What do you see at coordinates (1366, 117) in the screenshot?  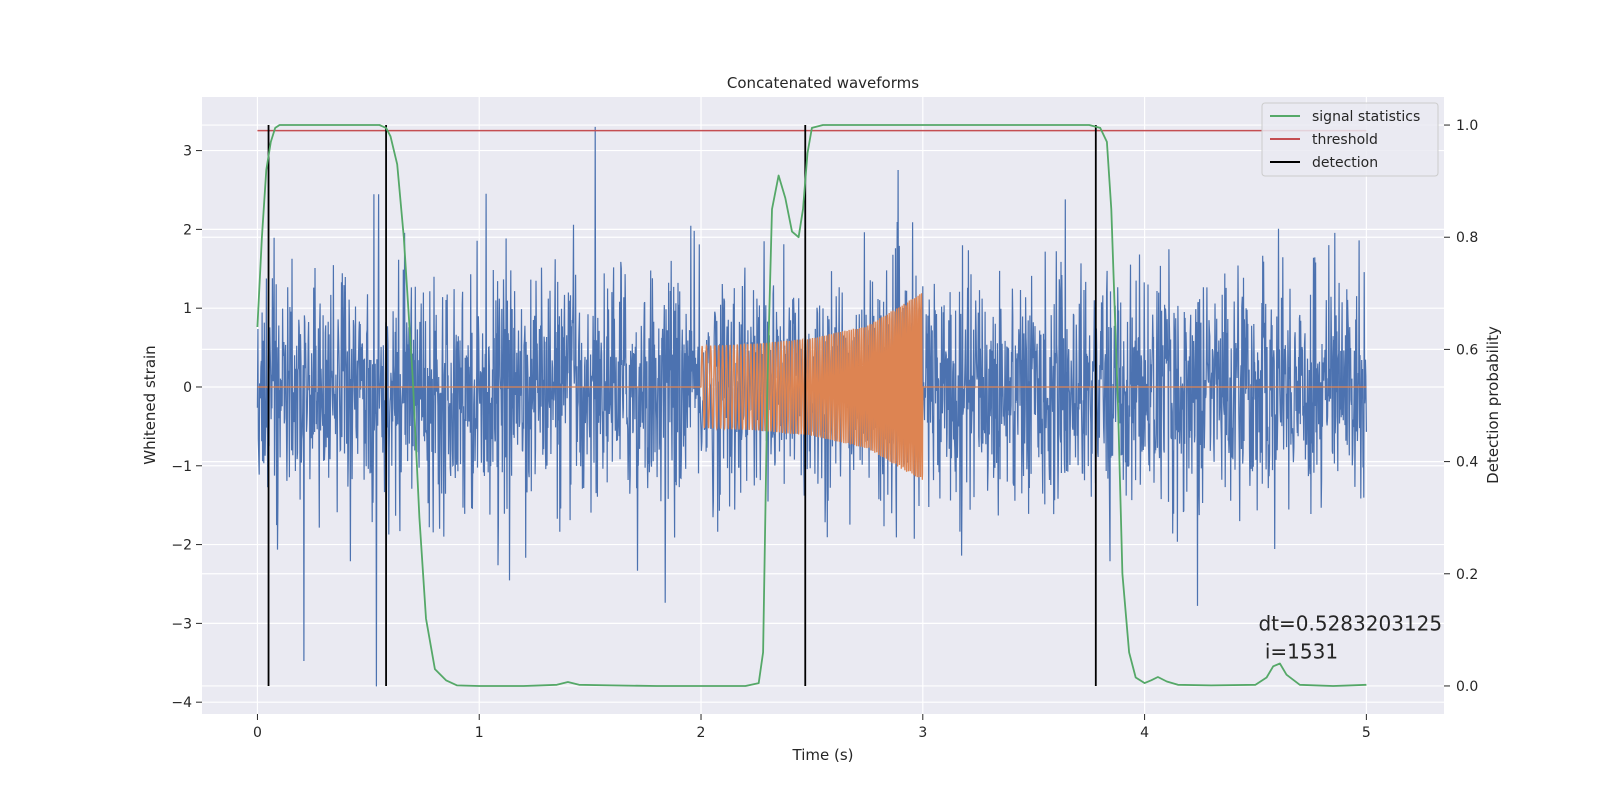 I see `legend-label-signal-statistics: signal statistics` at bounding box center [1366, 117].